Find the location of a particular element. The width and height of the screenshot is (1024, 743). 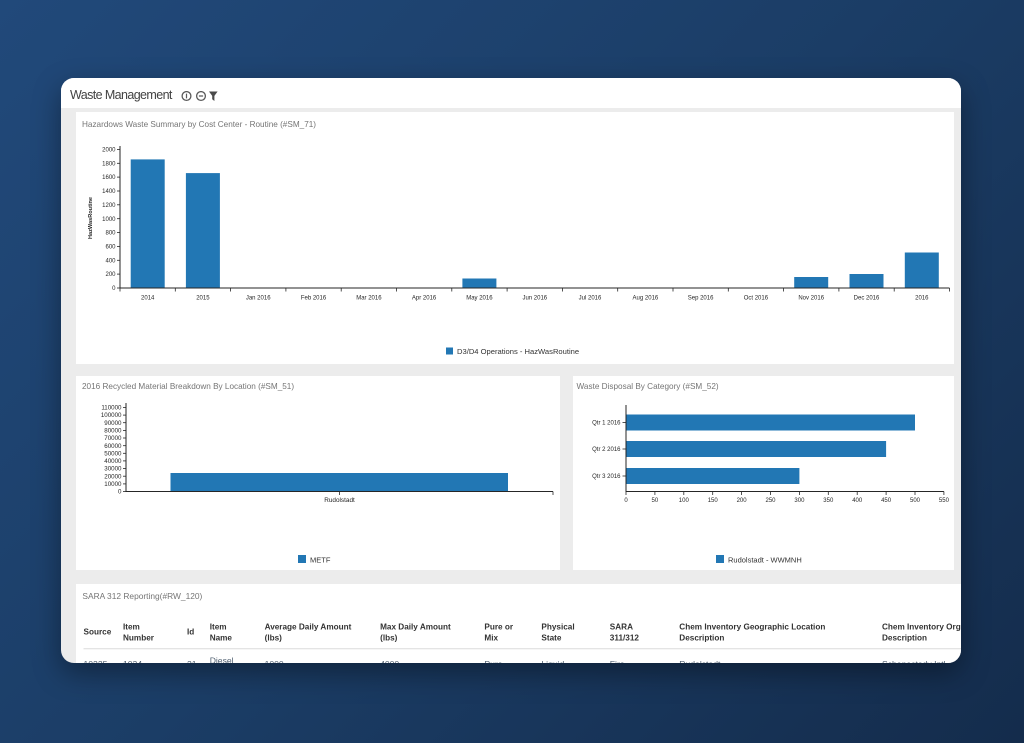

svg-text: 110000 is located at coordinates (111, 408).